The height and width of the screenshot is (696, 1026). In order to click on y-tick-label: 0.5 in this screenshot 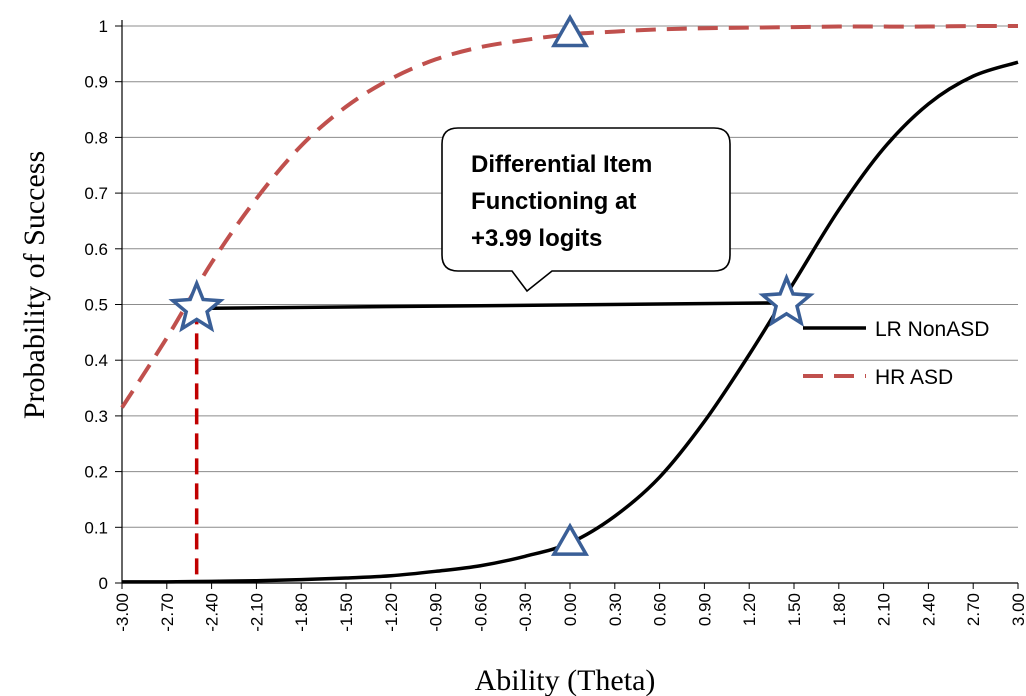, I will do `click(96, 305)`.